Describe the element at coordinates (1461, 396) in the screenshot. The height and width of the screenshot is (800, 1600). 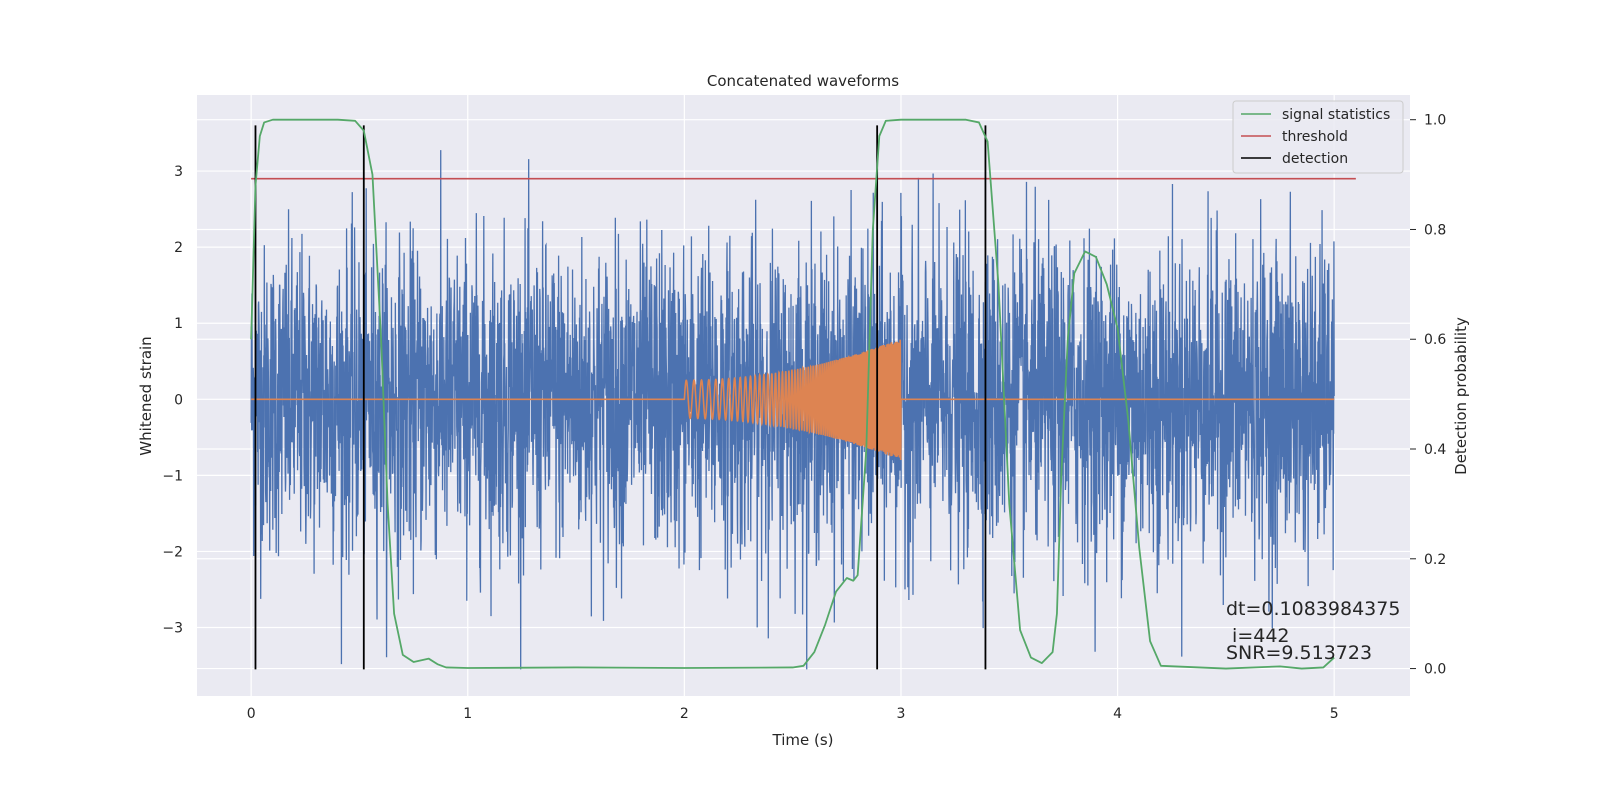
I see `y2-axis-label: Detection probability` at that location.